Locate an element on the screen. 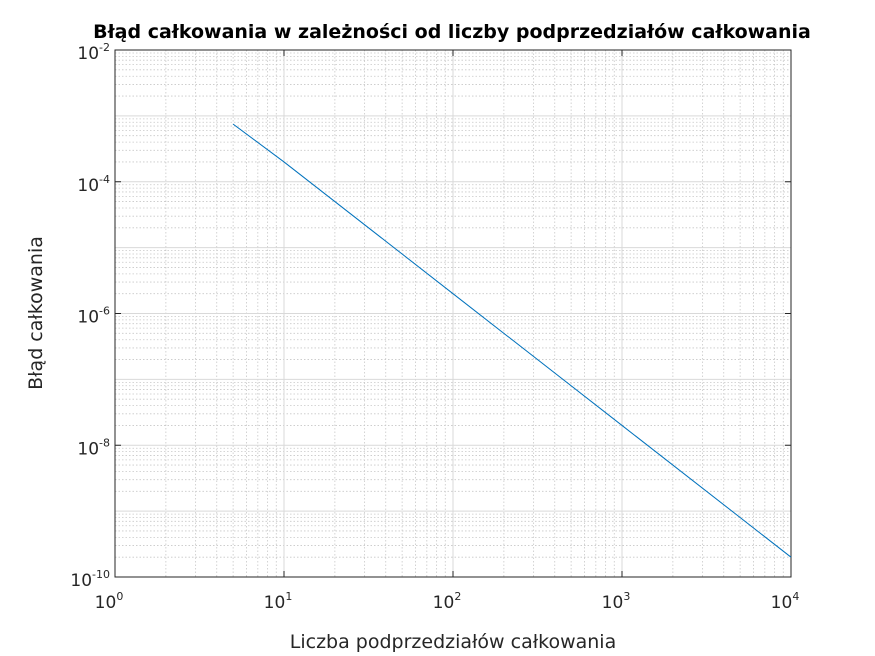 The image size is (875, 656). x-axis-label: Liczba podprzedziałów całkowania is located at coordinates (453, 642).